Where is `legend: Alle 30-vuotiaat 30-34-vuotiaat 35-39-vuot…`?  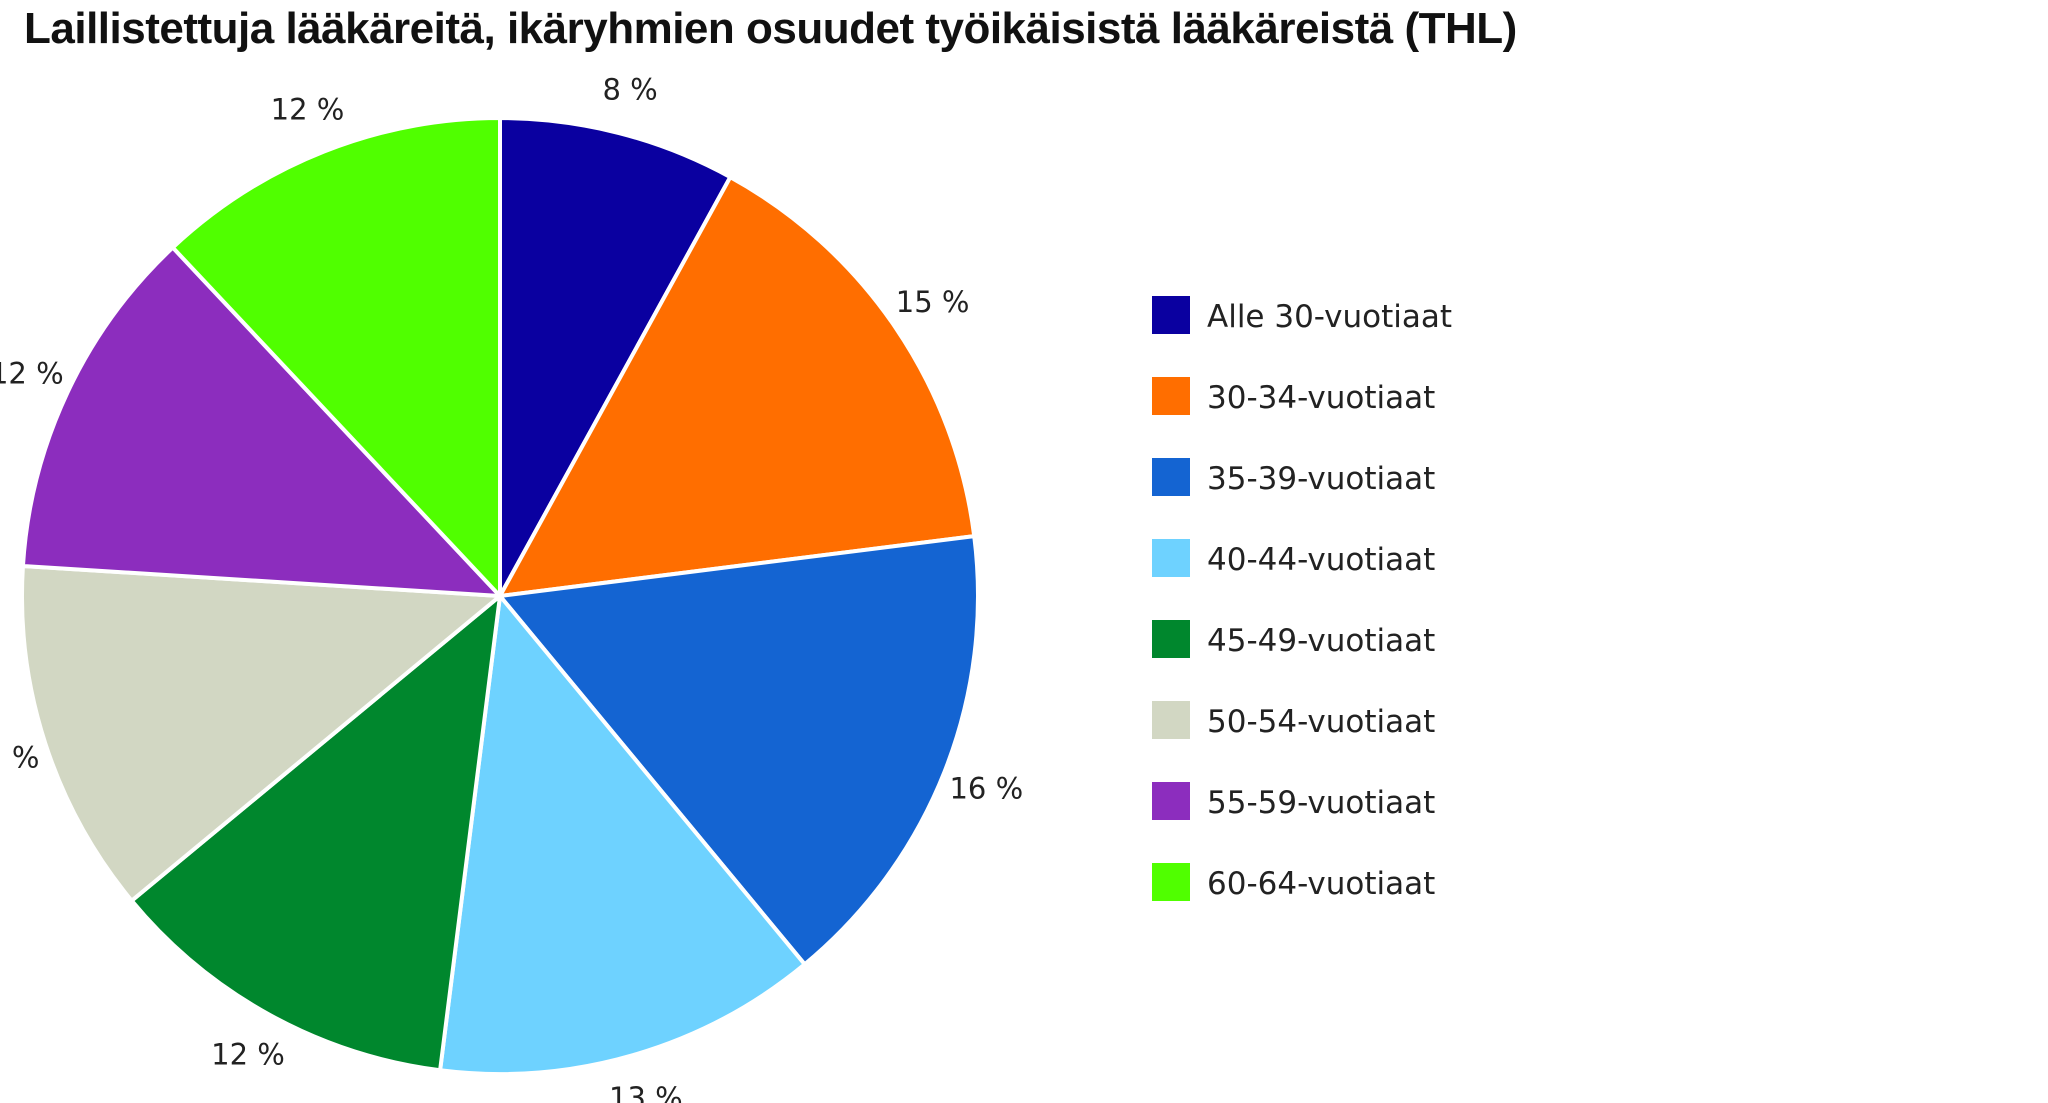 legend: Alle 30-vuotiaat 30-34-vuotiaat 35-39-vuot… is located at coordinates (1302, 599).